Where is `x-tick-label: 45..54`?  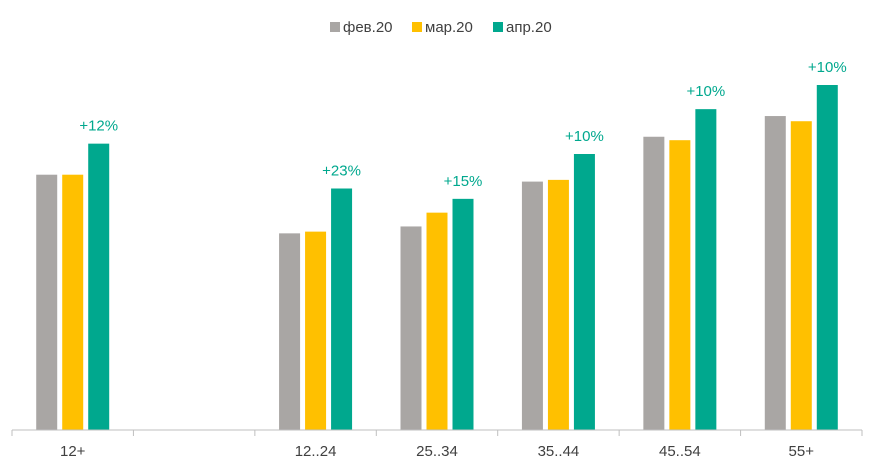
x-tick-label: 45..54 is located at coordinates (680, 451).